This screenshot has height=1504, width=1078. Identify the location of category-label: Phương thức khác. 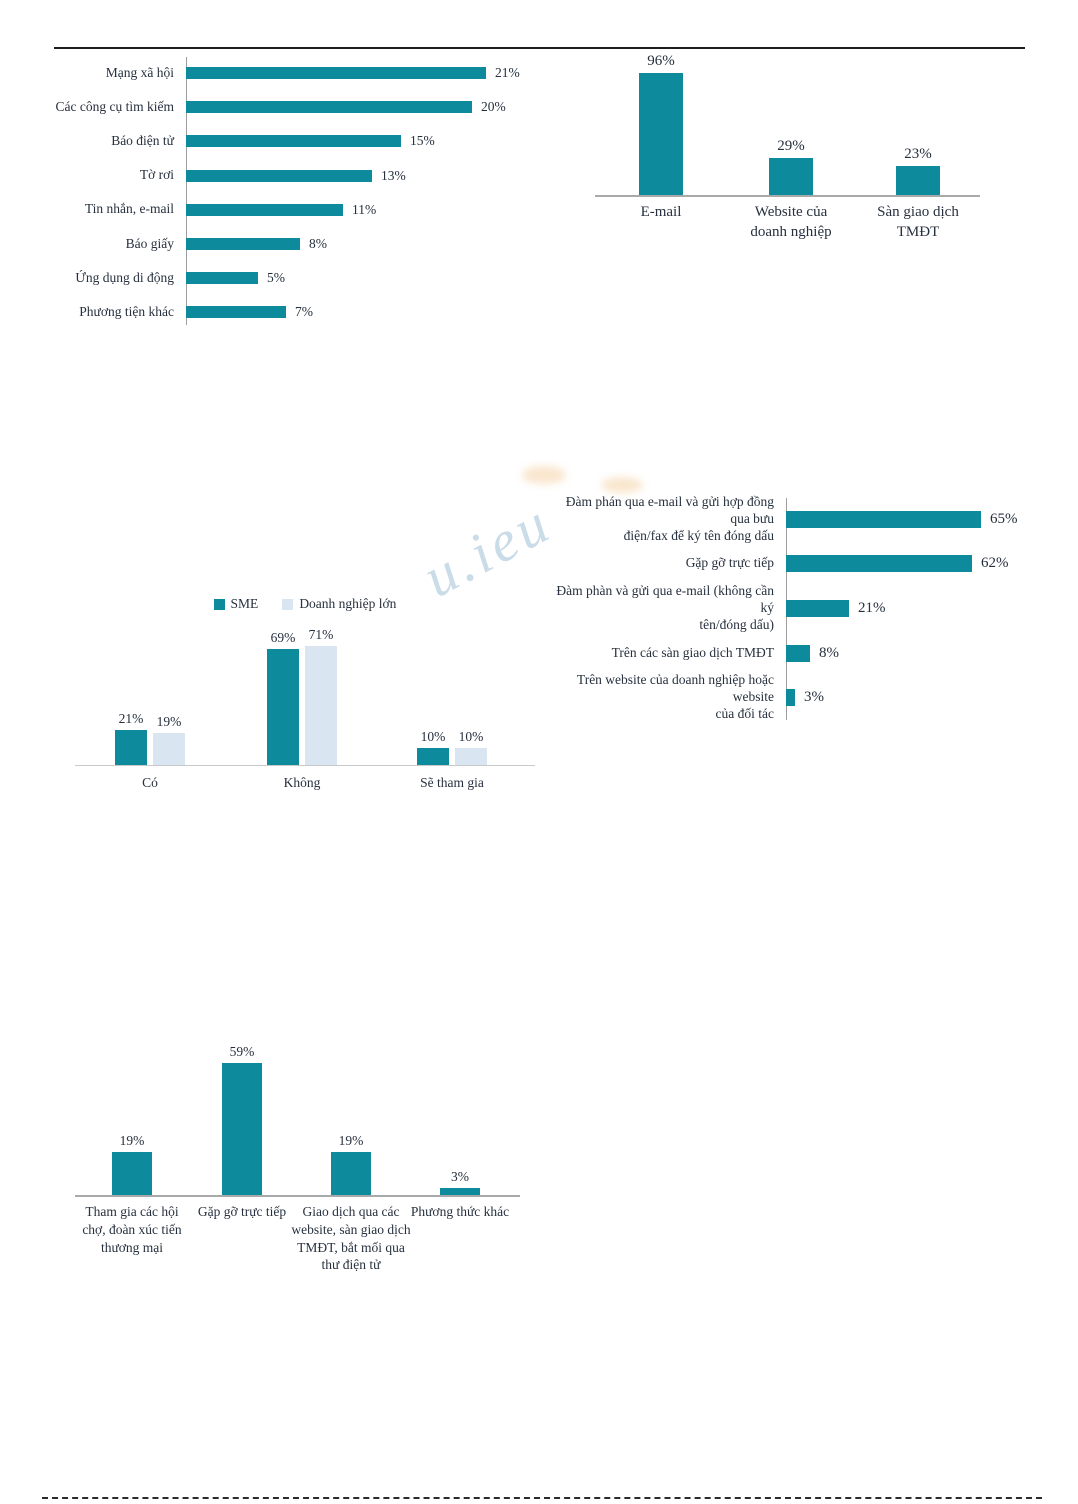
(460, 1211).